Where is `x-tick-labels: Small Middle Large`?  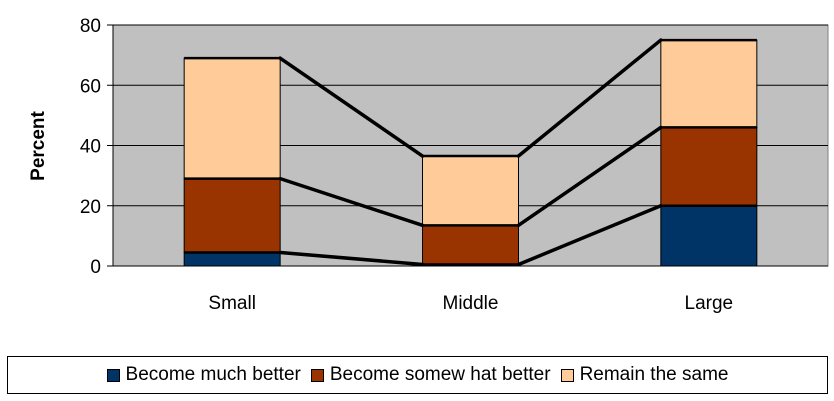 x-tick-labels: Small Middle Large is located at coordinates (470, 303).